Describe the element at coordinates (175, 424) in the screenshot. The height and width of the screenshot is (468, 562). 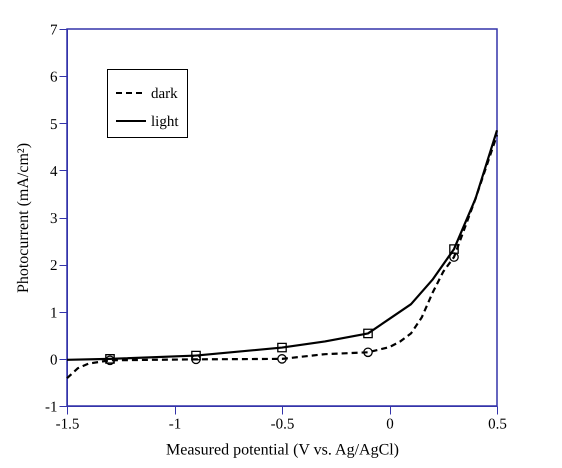
I see `x-tick-label: -1` at that location.